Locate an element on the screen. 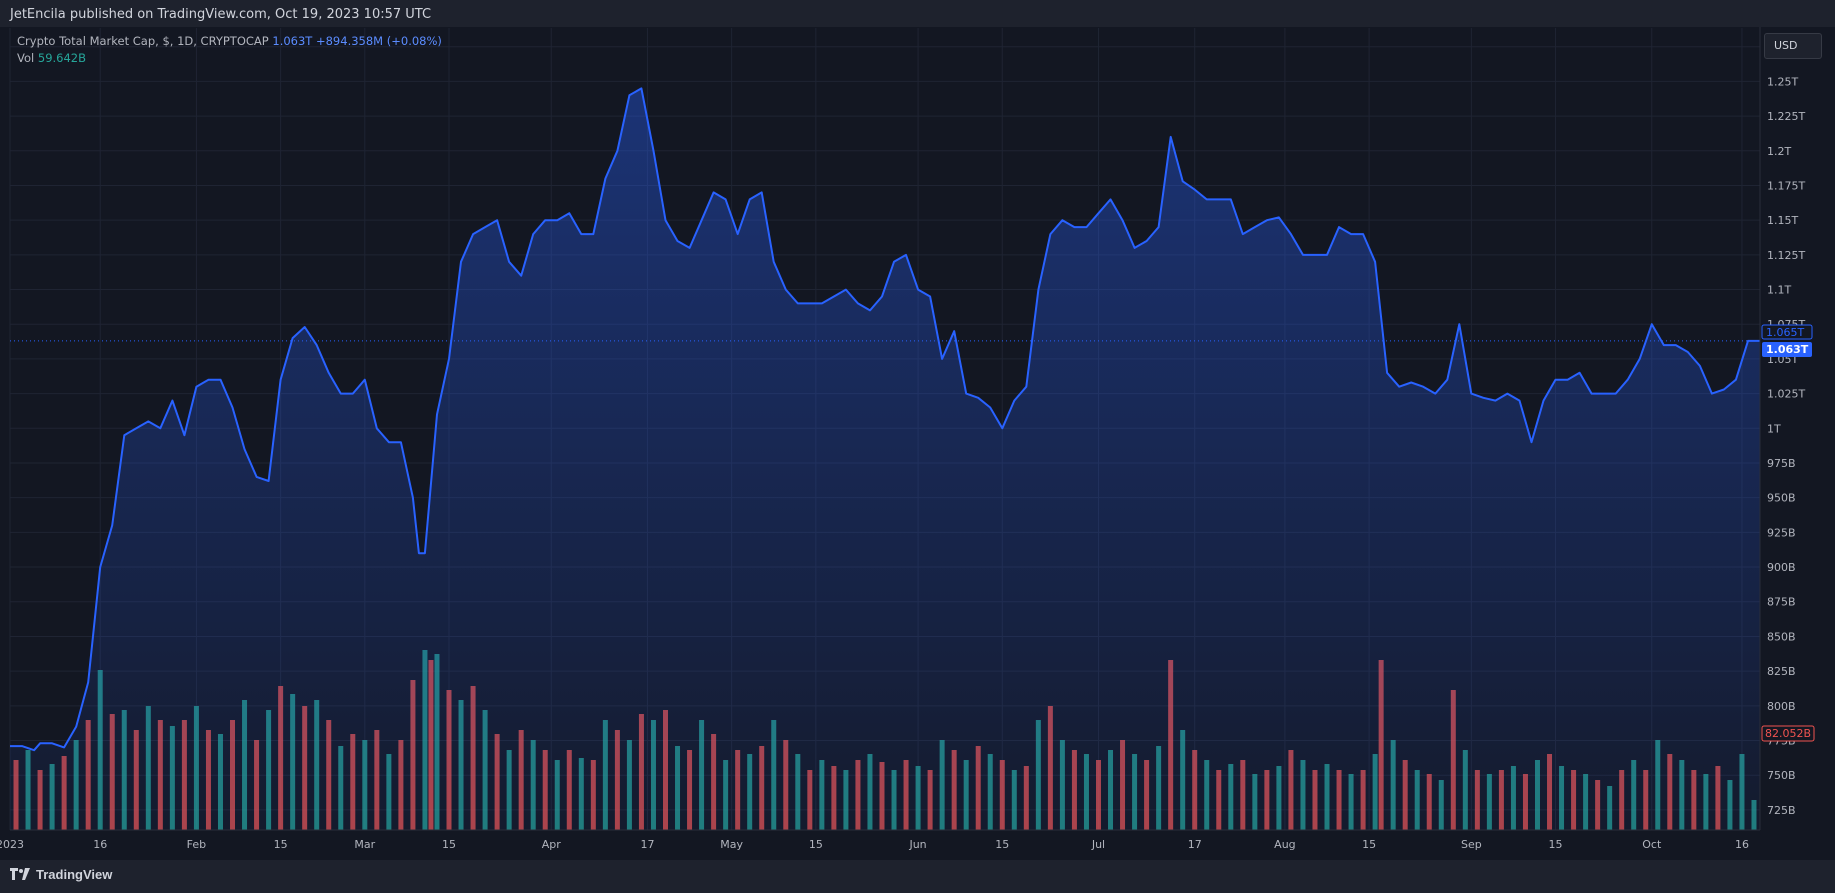 The width and height of the screenshot is (1835, 893). current-price-tag is located at coordinates (1787, 349).